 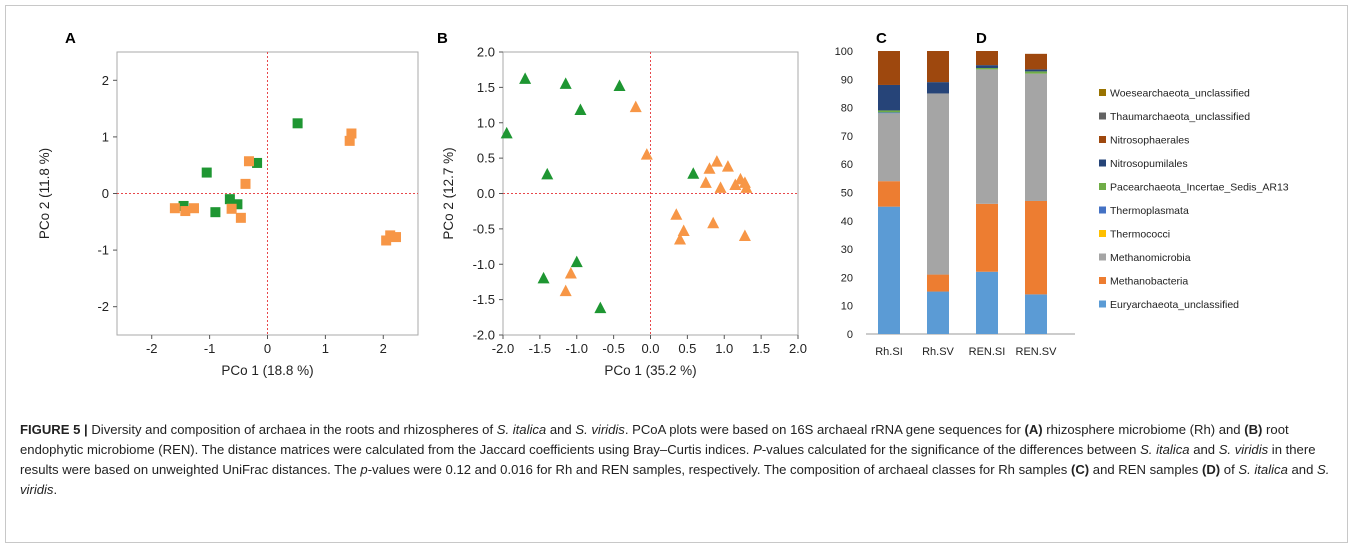 What do you see at coordinates (938, 352) in the screenshot?
I see `bar-category-label: Rh.SV` at bounding box center [938, 352].